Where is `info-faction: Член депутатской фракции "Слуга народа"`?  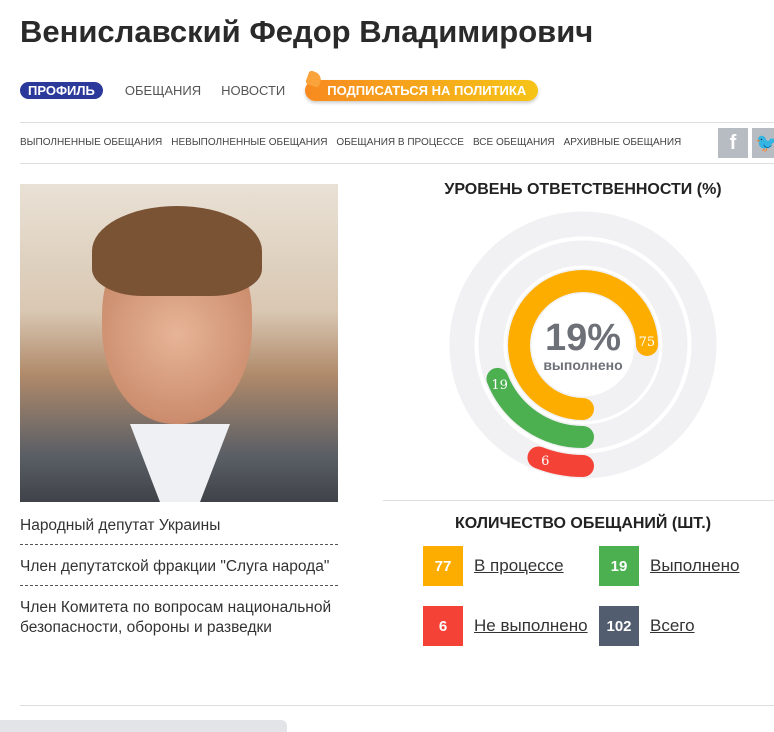 info-faction: Член депутатской фракции "Слуга народа" is located at coordinates (179, 569).